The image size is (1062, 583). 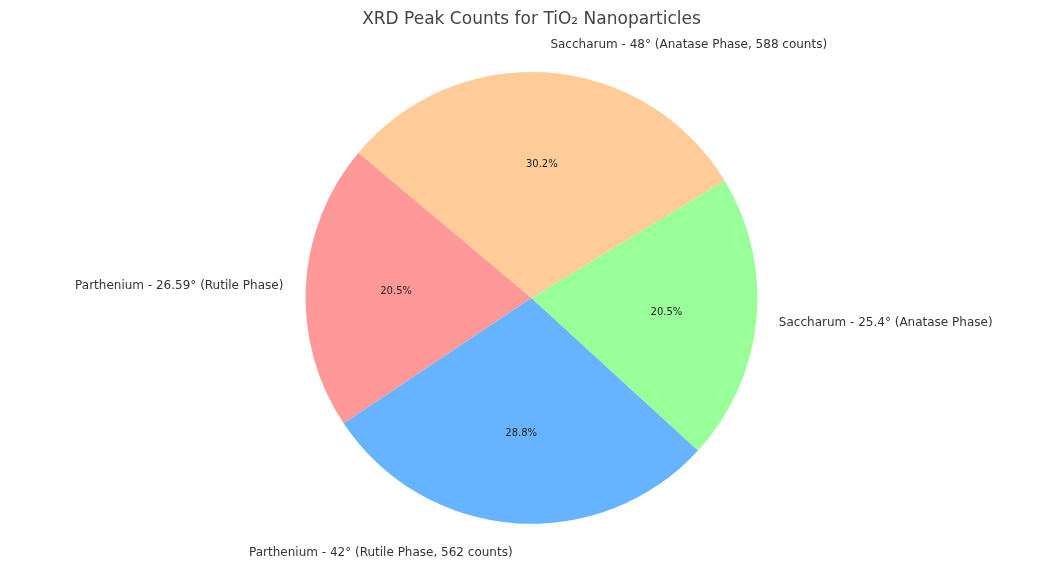 I want to click on chart-title: XRD Peak Counts for TiO₂ Nanoparticles, so click(x=531, y=17).